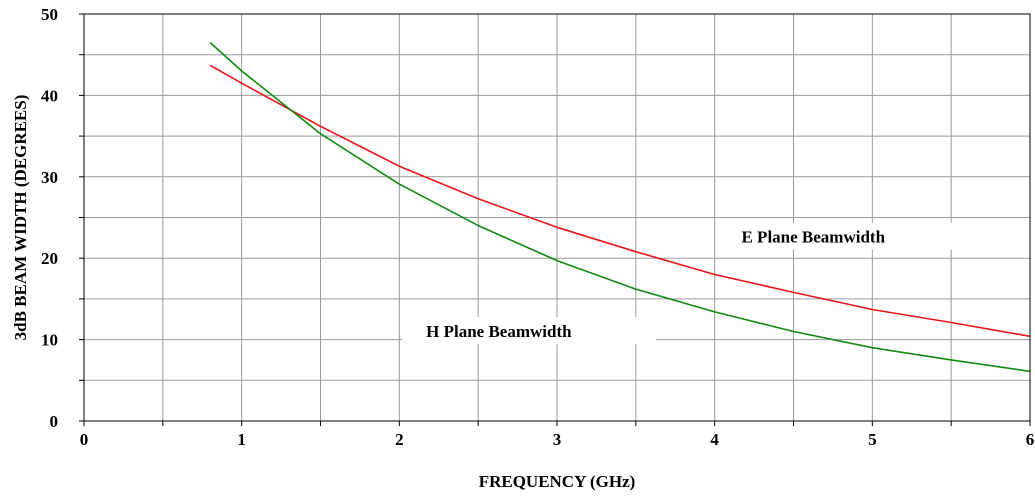 The width and height of the screenshot is (1035, 496). I want to click on y-axis-title: 3dB BEAM WIDTH (DEGREES), so click(20, 218).